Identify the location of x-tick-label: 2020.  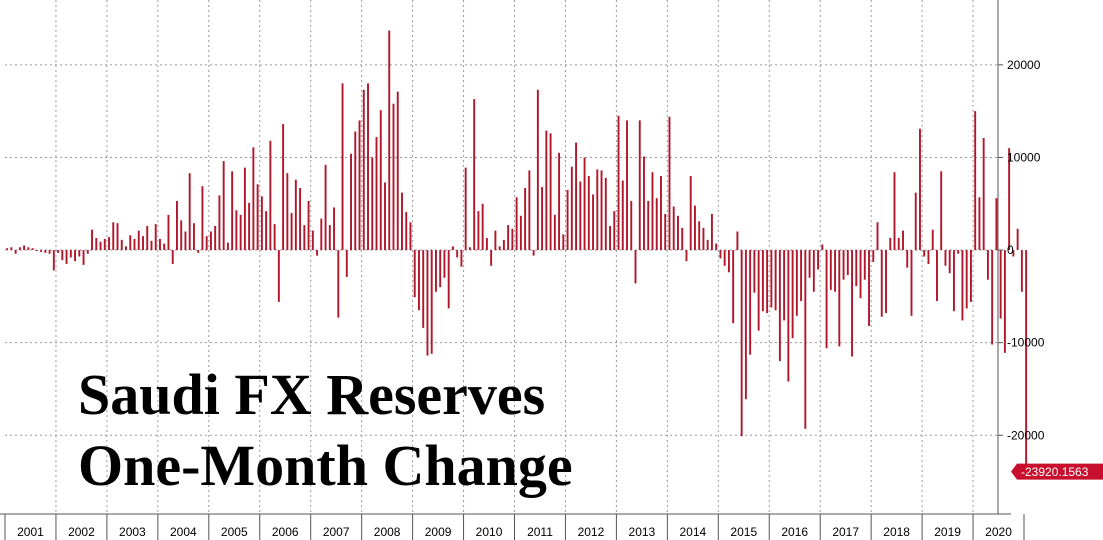
(998, 532).